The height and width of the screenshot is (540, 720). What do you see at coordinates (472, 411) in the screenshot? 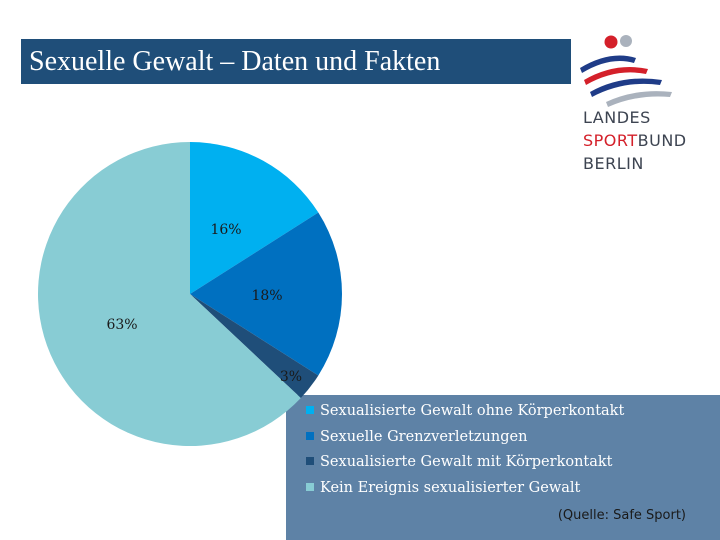
I see `legend-label-1: Sexualisierte Gewalt ohne Körperkontakt` at bounding box center [472, 411].